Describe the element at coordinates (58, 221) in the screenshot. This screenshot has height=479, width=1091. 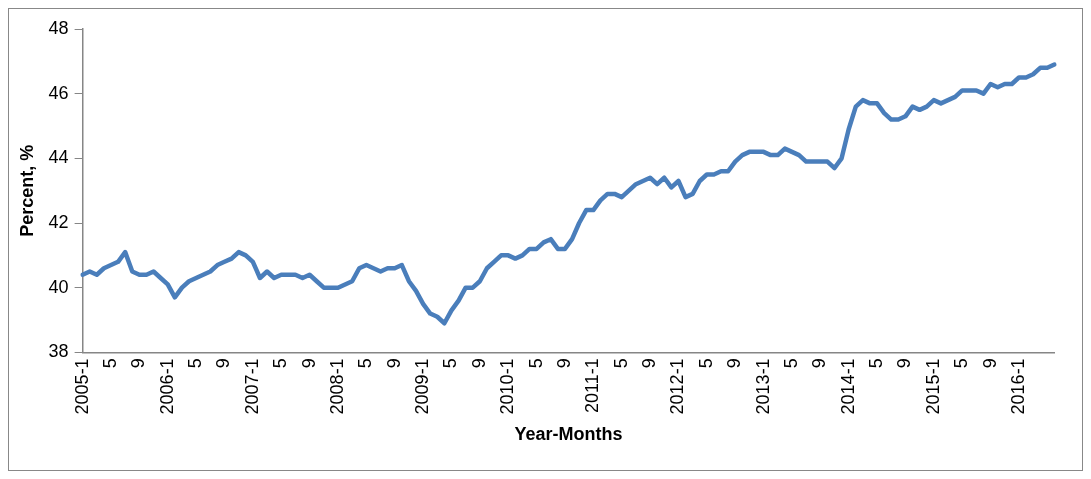
I see `y-tick-label: 42` at that location.